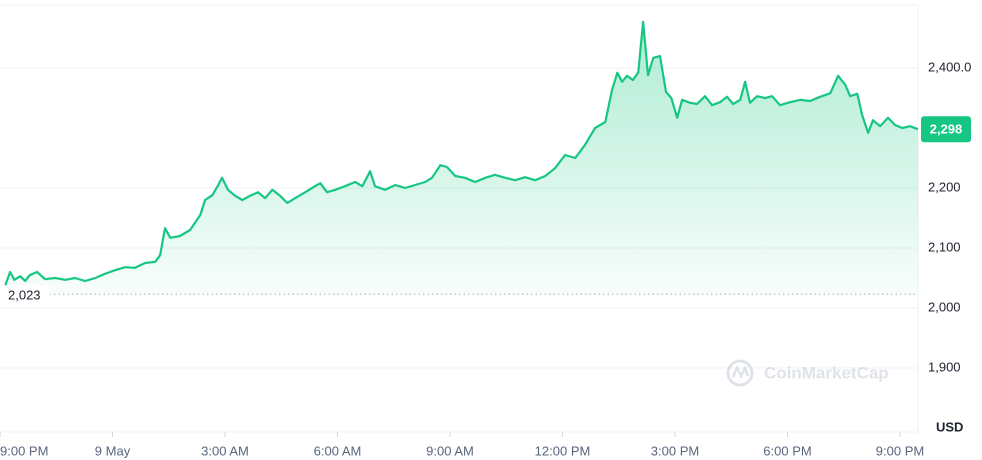  I want to click on x-tick-label: 3:00 PM, so click(675, 450).